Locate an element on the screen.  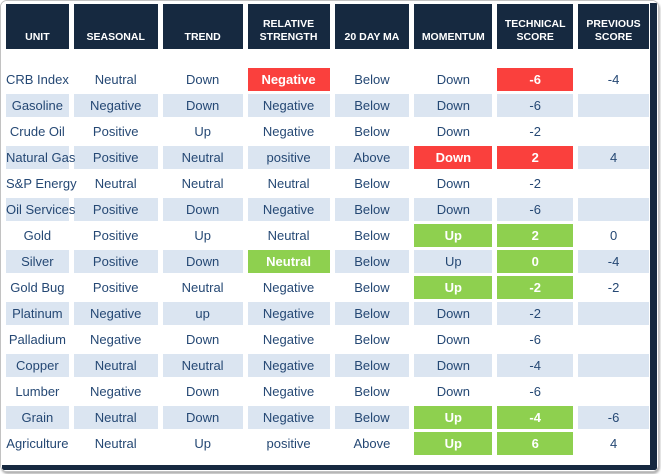
cell-unit: S&P Energy is located at coordinates (41, 183).